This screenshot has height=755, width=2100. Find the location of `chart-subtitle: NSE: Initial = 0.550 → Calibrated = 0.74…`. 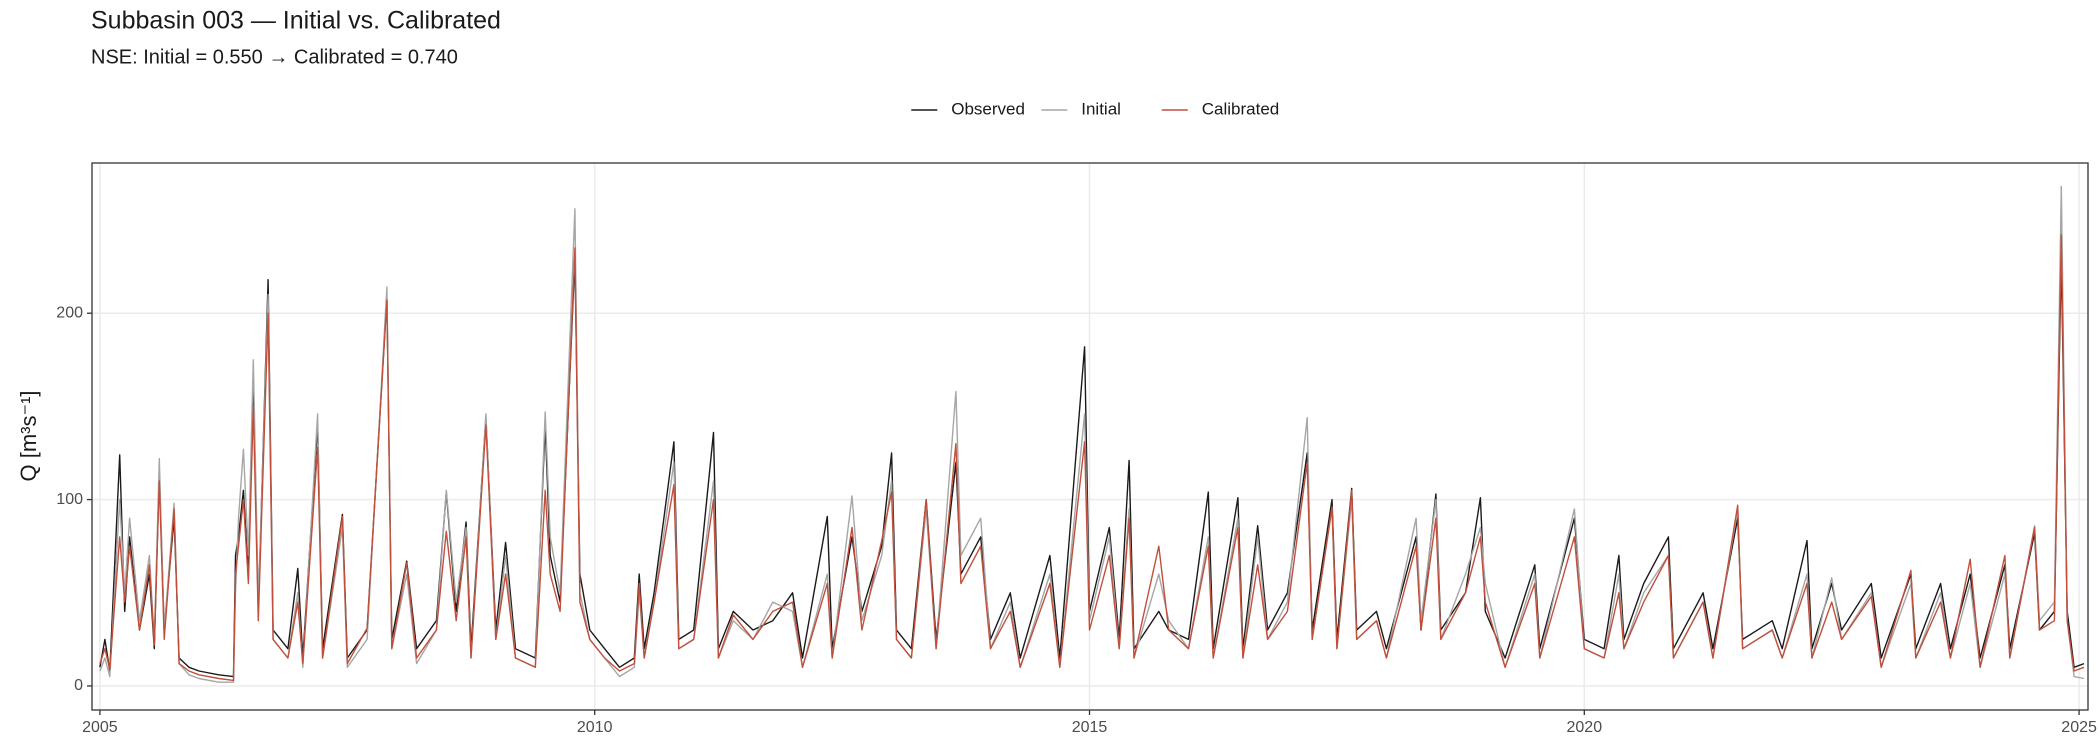

chart-subtitle: NSE: Initial = 0.550 → Calibrated = 0.74… is located at coordinates (274, 57).